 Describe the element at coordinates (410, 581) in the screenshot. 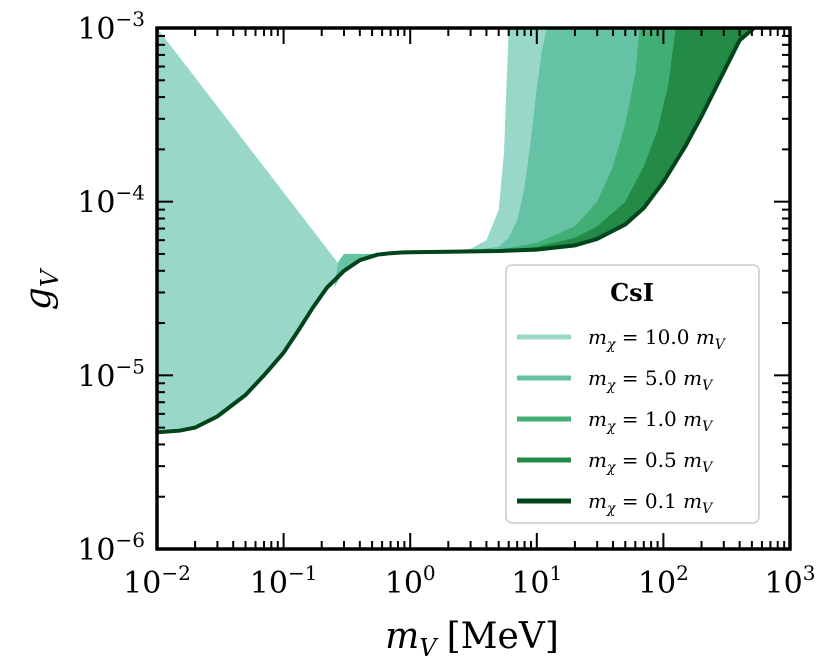

I see `x-tick-label: 10⁰` at that location.